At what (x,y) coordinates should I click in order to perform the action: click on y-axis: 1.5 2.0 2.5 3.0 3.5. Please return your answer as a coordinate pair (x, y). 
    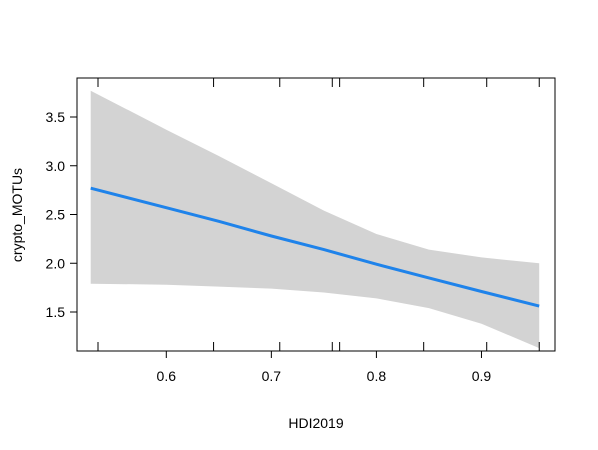
    Looking at the image, I should click on (61, 214).